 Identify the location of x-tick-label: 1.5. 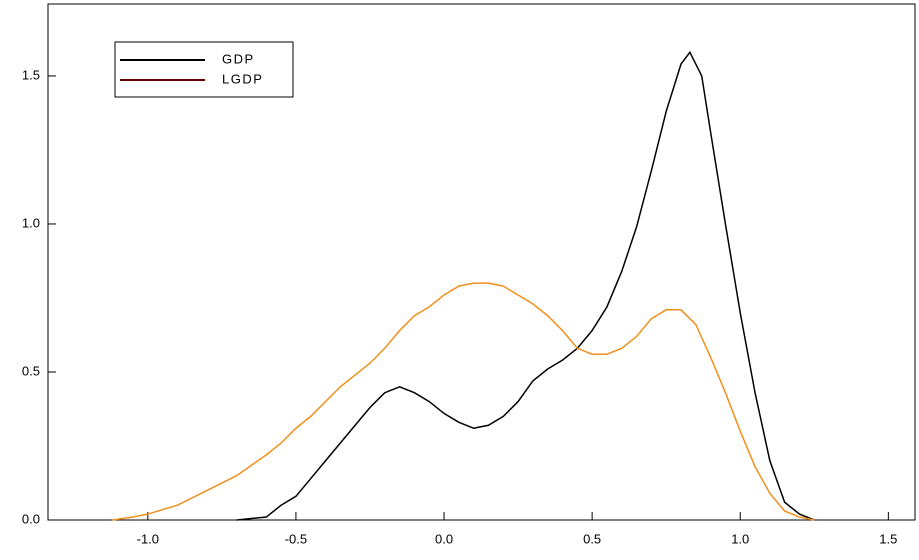
(888, 538).